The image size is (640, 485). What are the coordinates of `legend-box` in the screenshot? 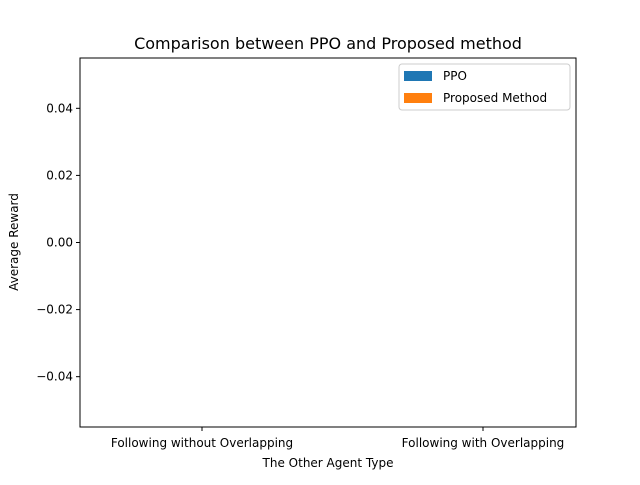 It's located at (484, 87).